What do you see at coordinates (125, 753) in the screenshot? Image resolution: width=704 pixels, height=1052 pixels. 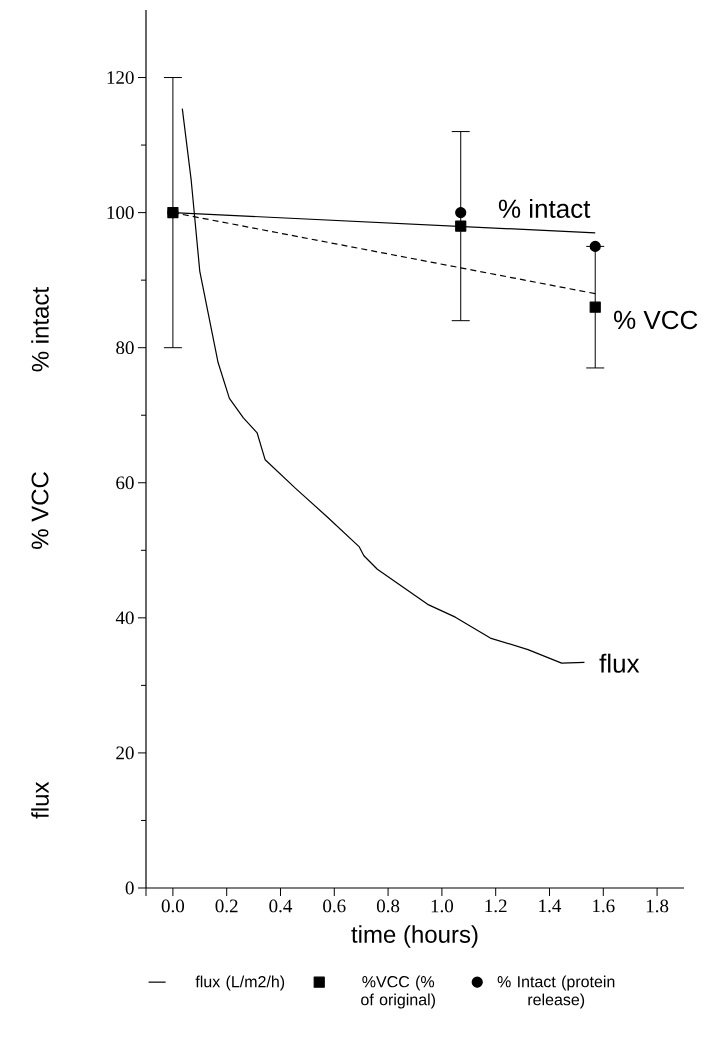 I see `y-tick-label: 20` at bounding box center [125, 753].